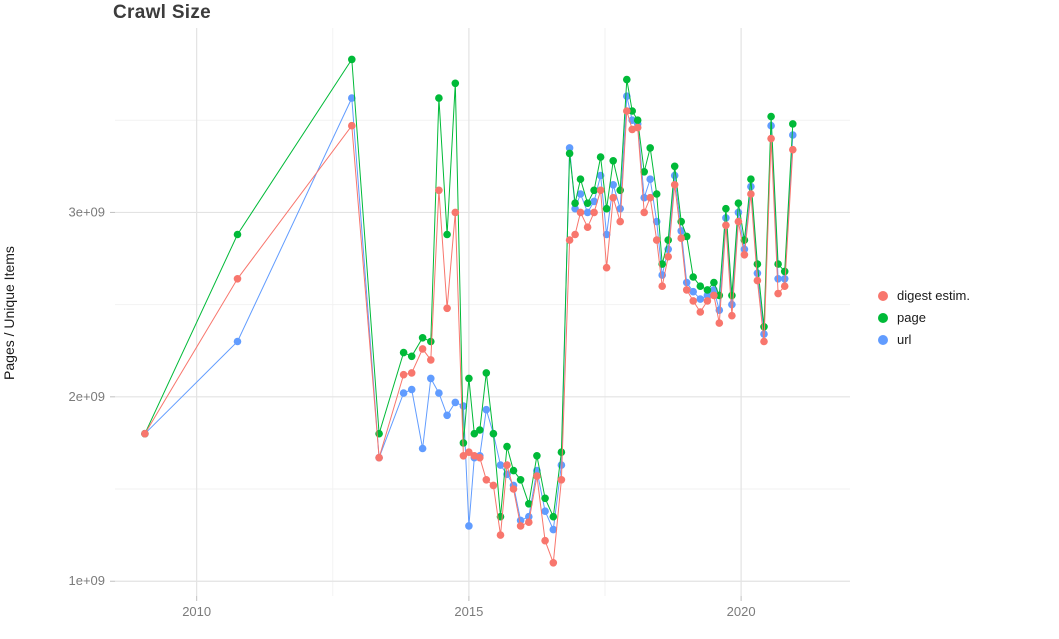 The width and height of the screenshot is (1059, 639). I want to click on legend-item-url: url, so click(924, 339).